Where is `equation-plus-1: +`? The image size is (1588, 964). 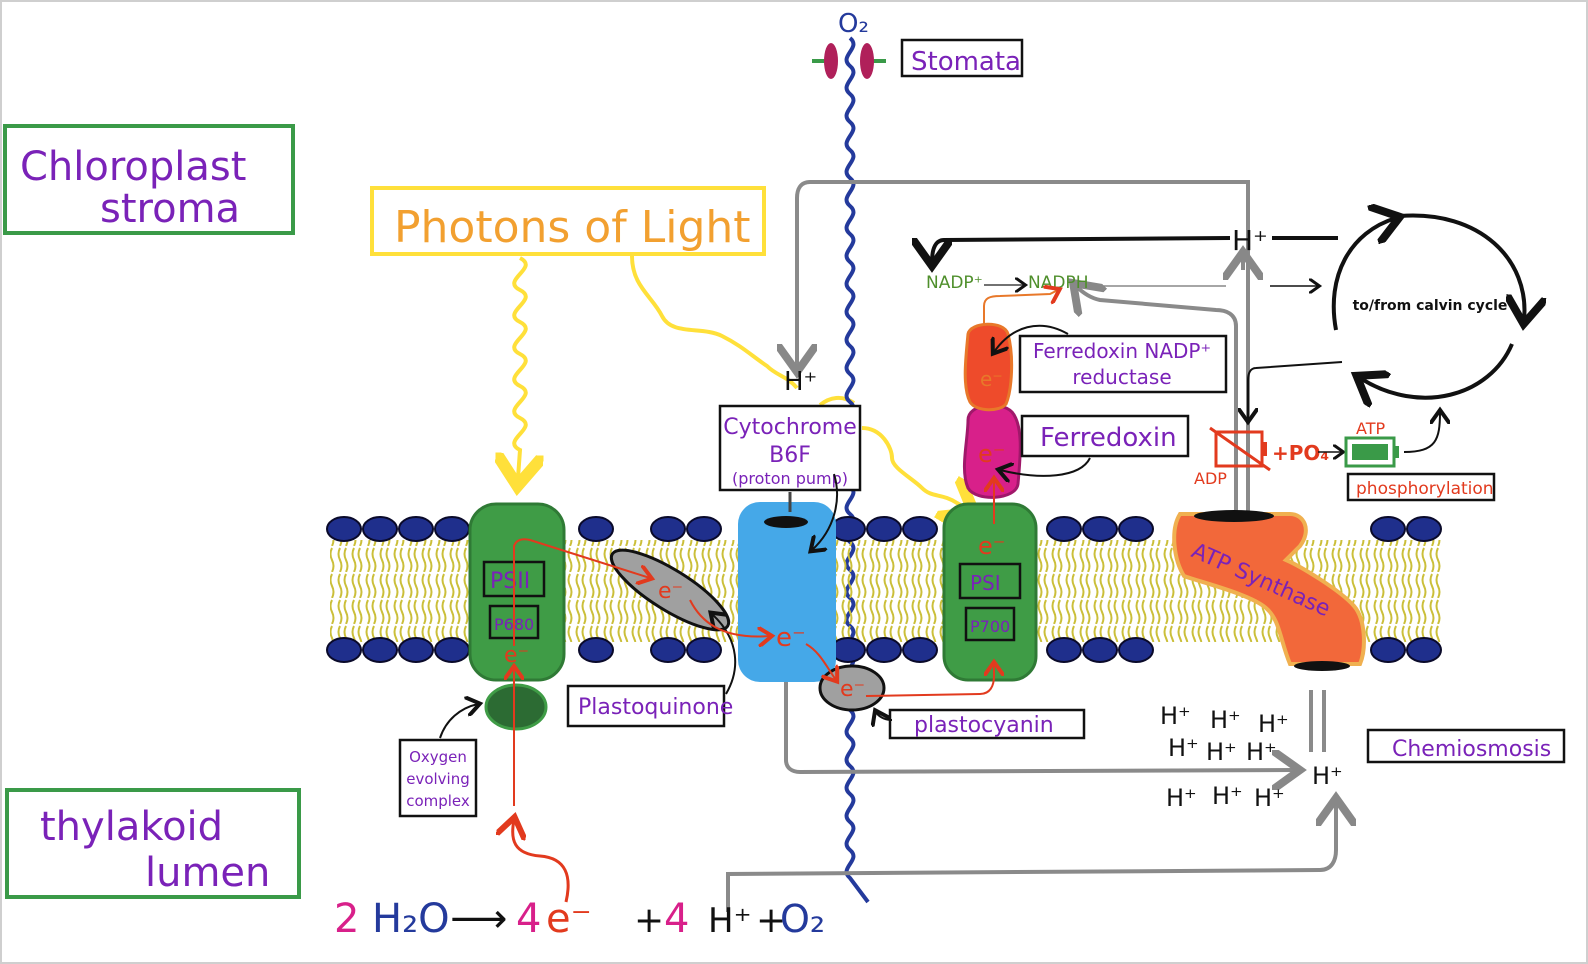 equation-plus-1: + is located at coordinates (649, 920).